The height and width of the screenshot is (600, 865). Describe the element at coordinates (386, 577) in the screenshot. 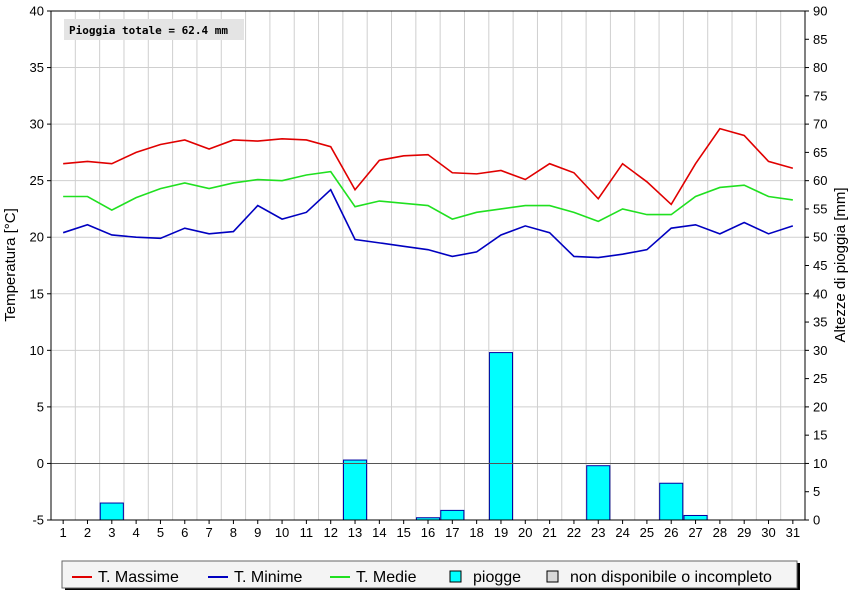

I see `legend-label: T. Medie` at that location.